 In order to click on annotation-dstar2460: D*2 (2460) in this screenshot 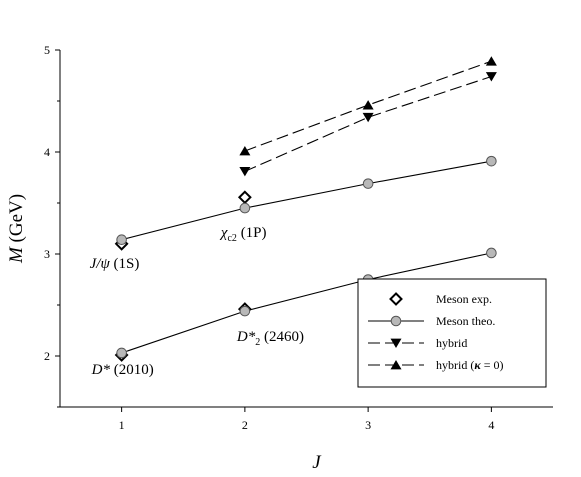, I will do `click(270, 338)`.